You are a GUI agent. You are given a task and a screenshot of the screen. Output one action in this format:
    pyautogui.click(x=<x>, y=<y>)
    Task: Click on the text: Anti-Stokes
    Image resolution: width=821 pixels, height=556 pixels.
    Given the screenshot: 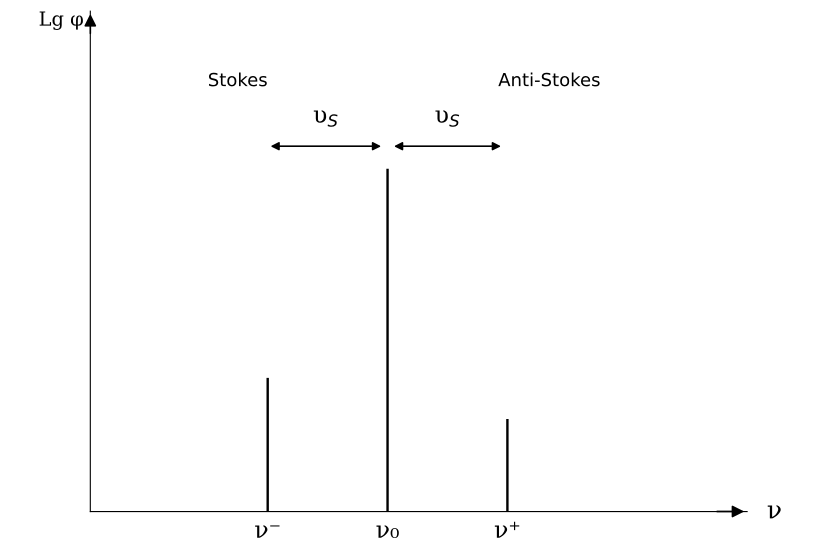 What is the action you would take?
    pyautogui.click(x=549, y=79)
    